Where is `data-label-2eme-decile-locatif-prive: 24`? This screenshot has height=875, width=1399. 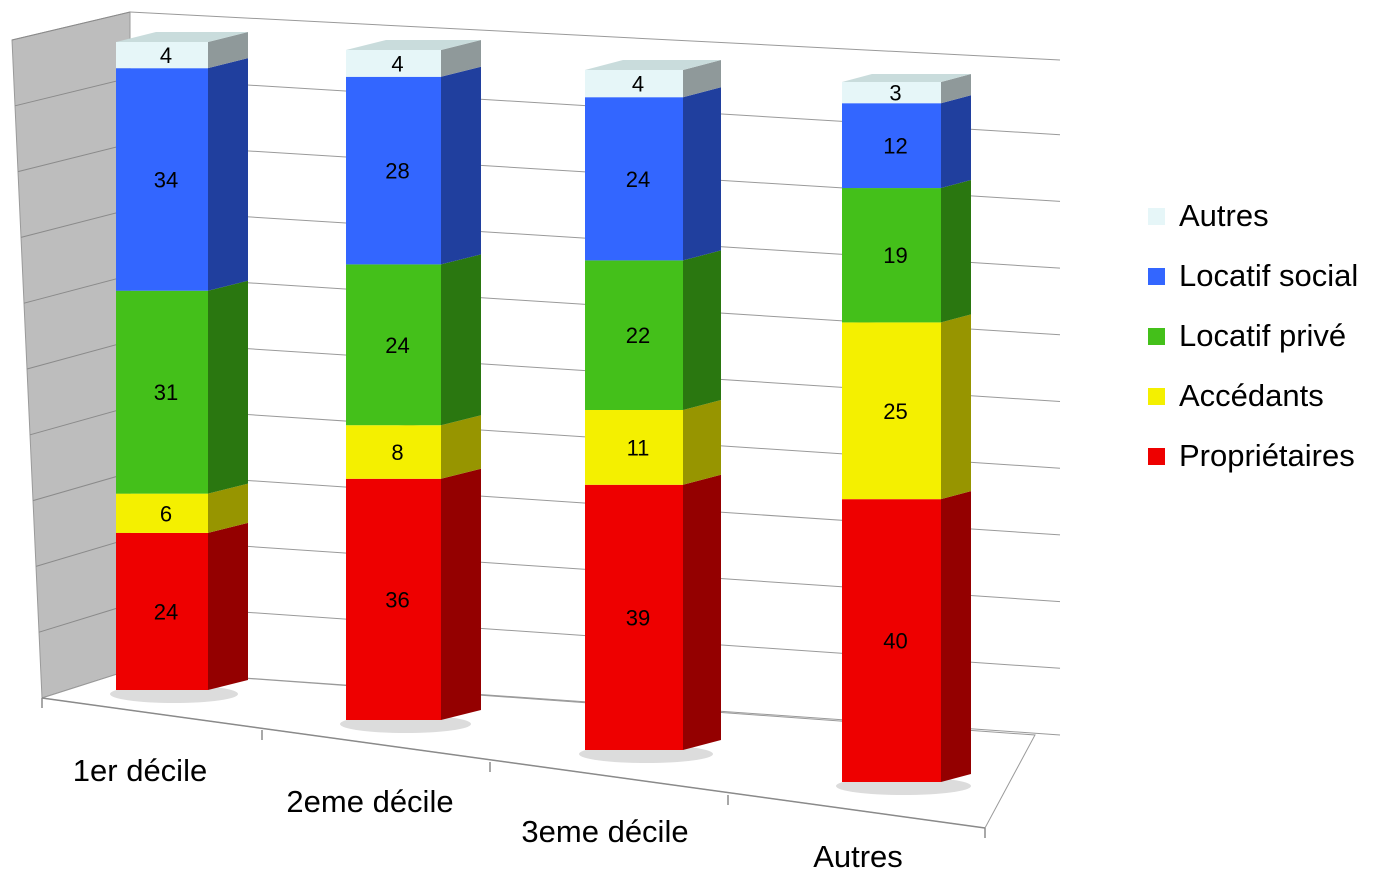 data-label-2eme-decile-locatif-prive: 24 is located at coordinates (397, 345).